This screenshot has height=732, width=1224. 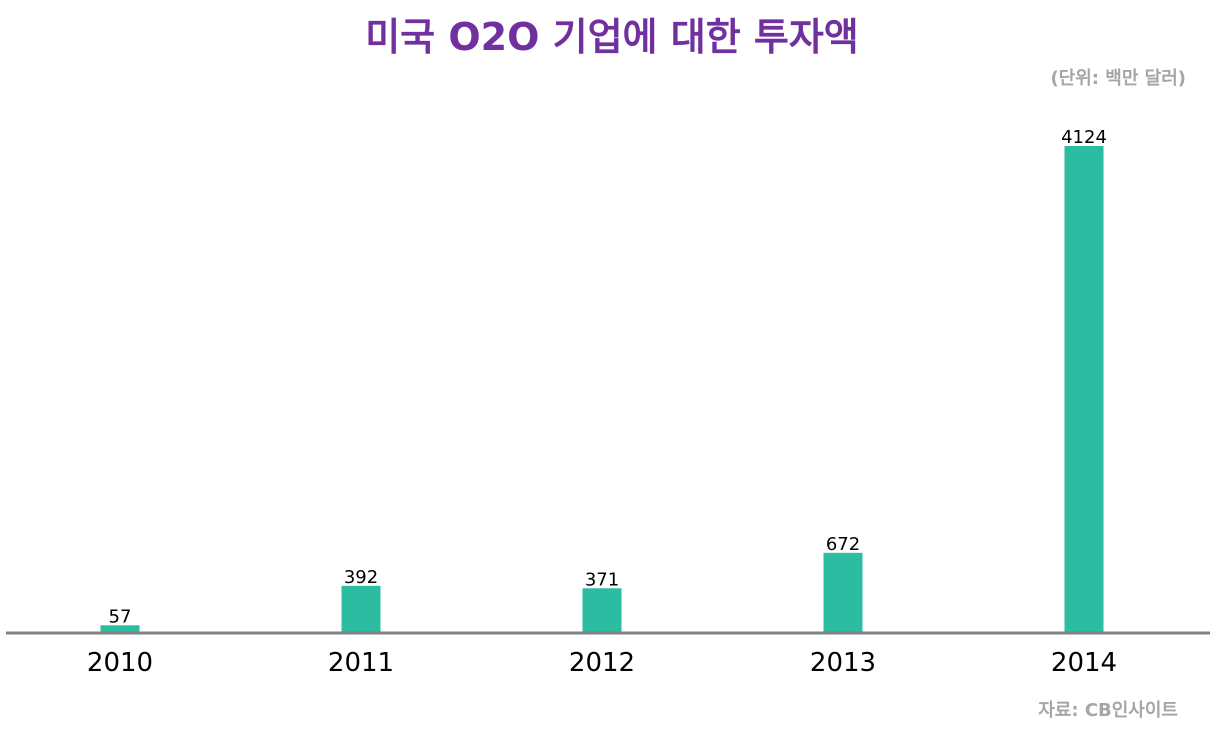 What do you see at coordinates (843, 544) in the screenshot?
I see `data-label-2013: 672` at bounding box center [843, 544].